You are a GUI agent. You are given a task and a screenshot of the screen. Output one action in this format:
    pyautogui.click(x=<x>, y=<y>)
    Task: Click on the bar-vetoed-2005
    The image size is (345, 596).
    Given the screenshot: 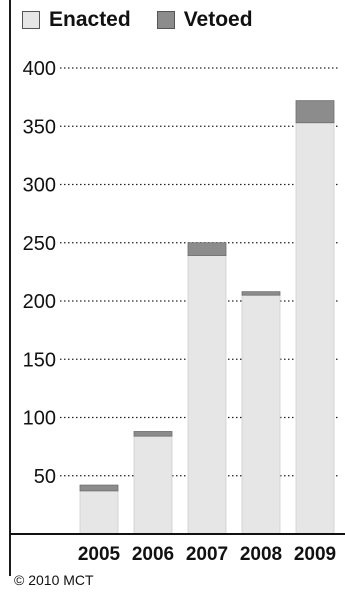 What is the action you would take?
    pyautogui.click(x=99, y=488)
    